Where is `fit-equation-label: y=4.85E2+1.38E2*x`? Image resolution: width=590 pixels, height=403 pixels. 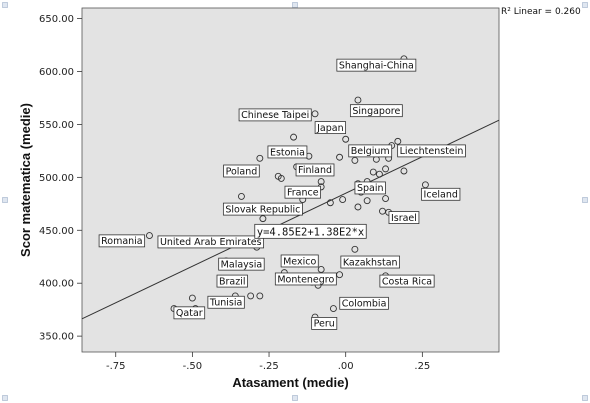 fit-equation-label: y=4.85E2+1.38E2*x is located at coordinates (310, 231).